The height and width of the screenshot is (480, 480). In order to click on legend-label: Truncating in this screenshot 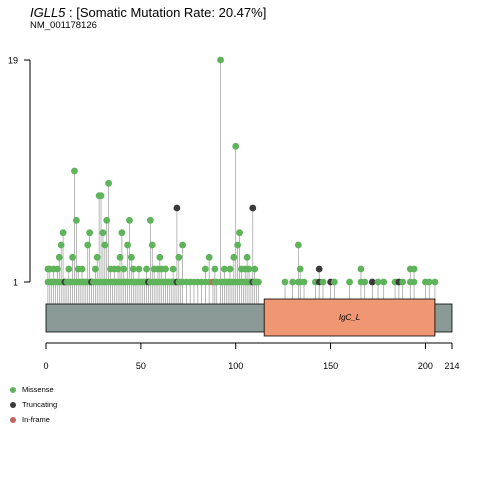, I will do `click(40, 404)`.